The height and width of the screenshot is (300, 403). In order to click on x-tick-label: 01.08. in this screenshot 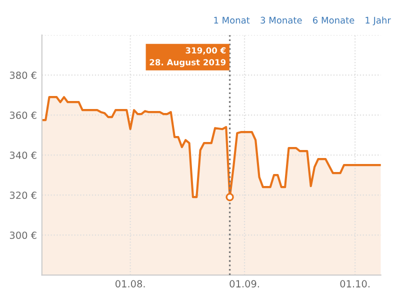, I will do `click(130, 284)`.